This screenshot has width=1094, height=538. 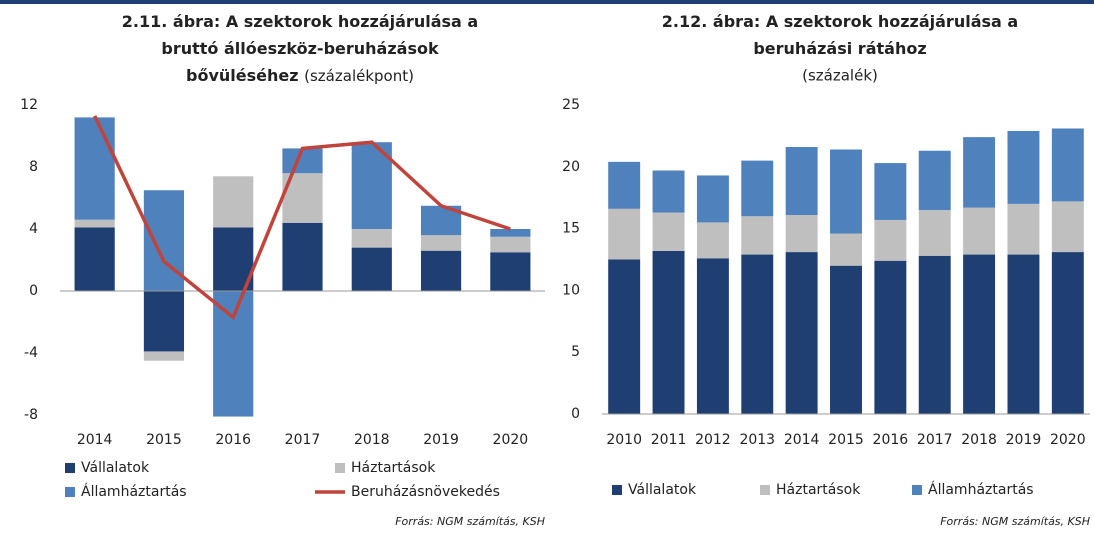 What do you see at coordinates (571, 167) in the screenshot?
I see `y-tick-label: 20` at bounding box center [571, 167].